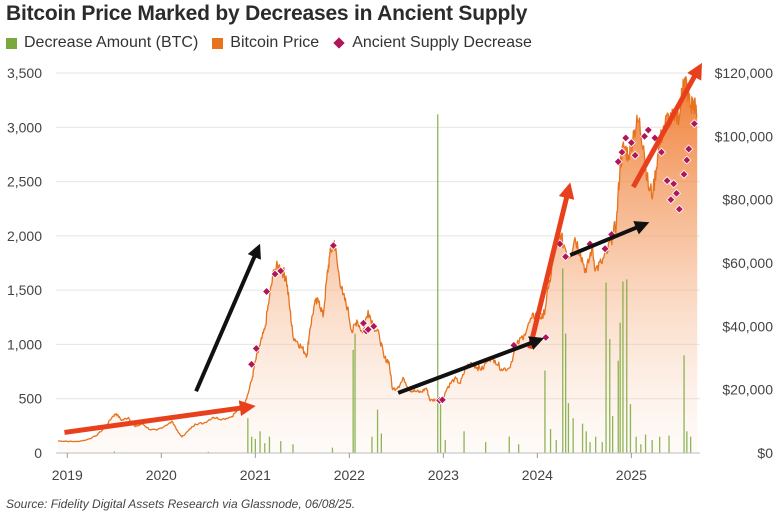 This screenshot has height=519, width=777. What do you see at coordinates (24, 236) in the screenshot?
I see `y-left-tick-label: 2,000` at bounding box center [24, 236].